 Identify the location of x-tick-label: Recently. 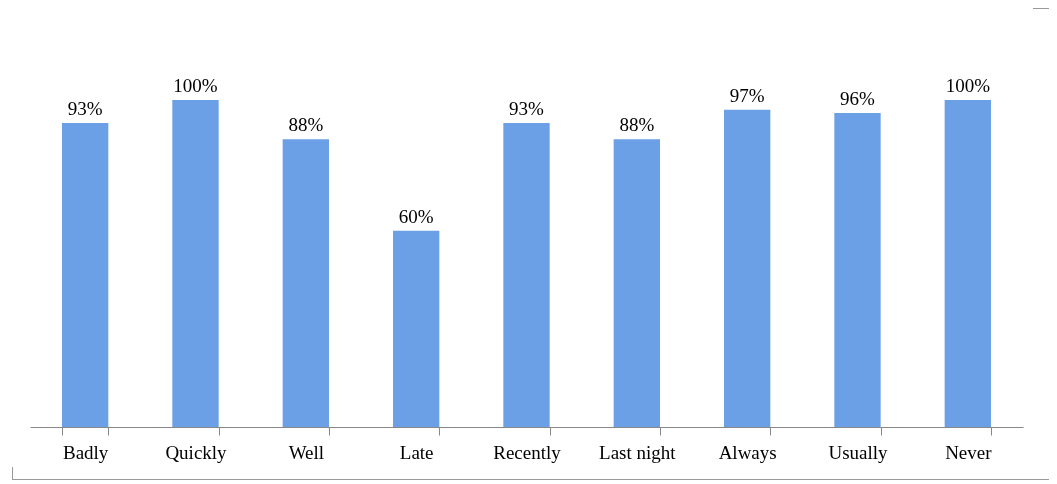
(527, 452).